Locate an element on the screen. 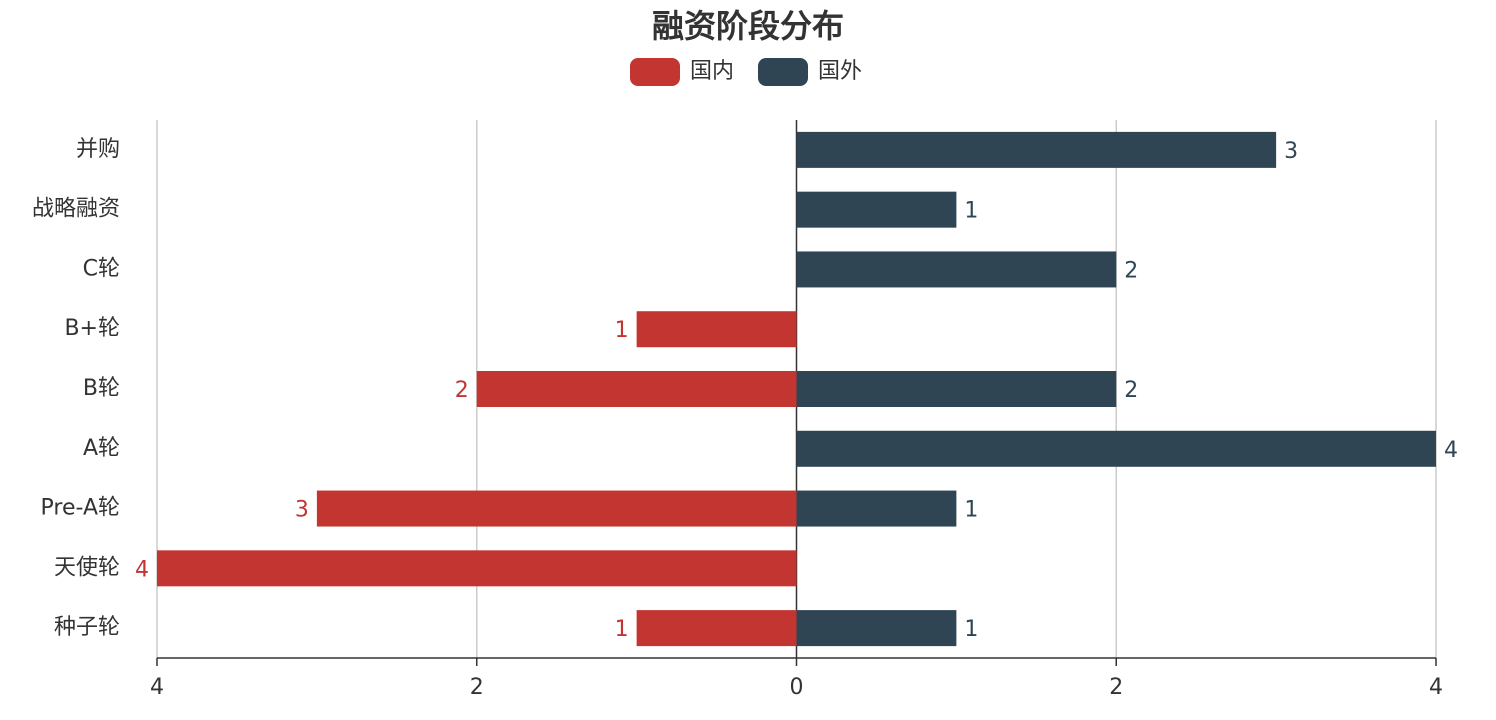  chart-title: 融资阶段分布 is located at coordinates (748, 26).